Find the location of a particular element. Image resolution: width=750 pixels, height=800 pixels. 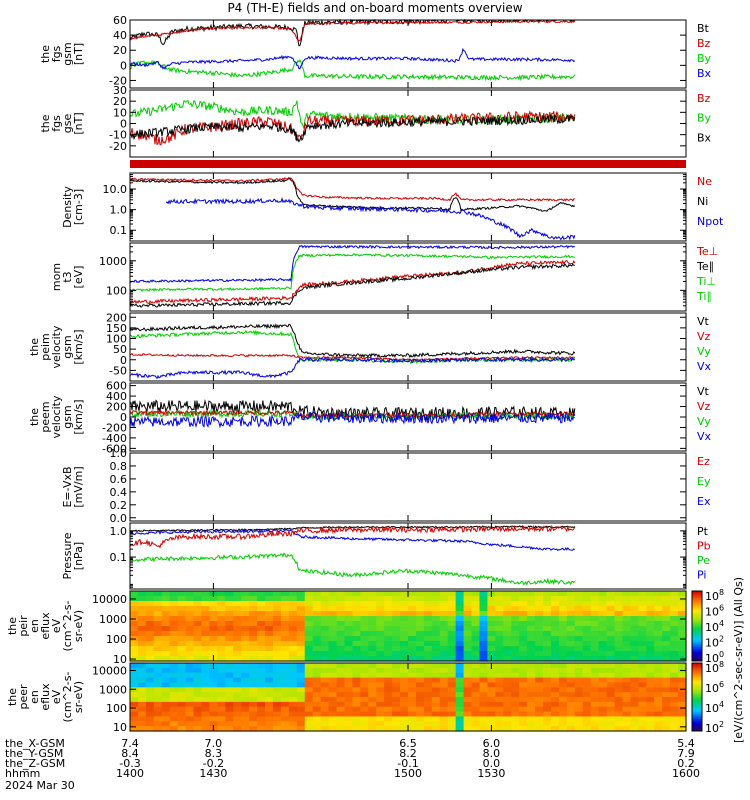

y-tick-label: 100 is located at coordinates (116, 639).